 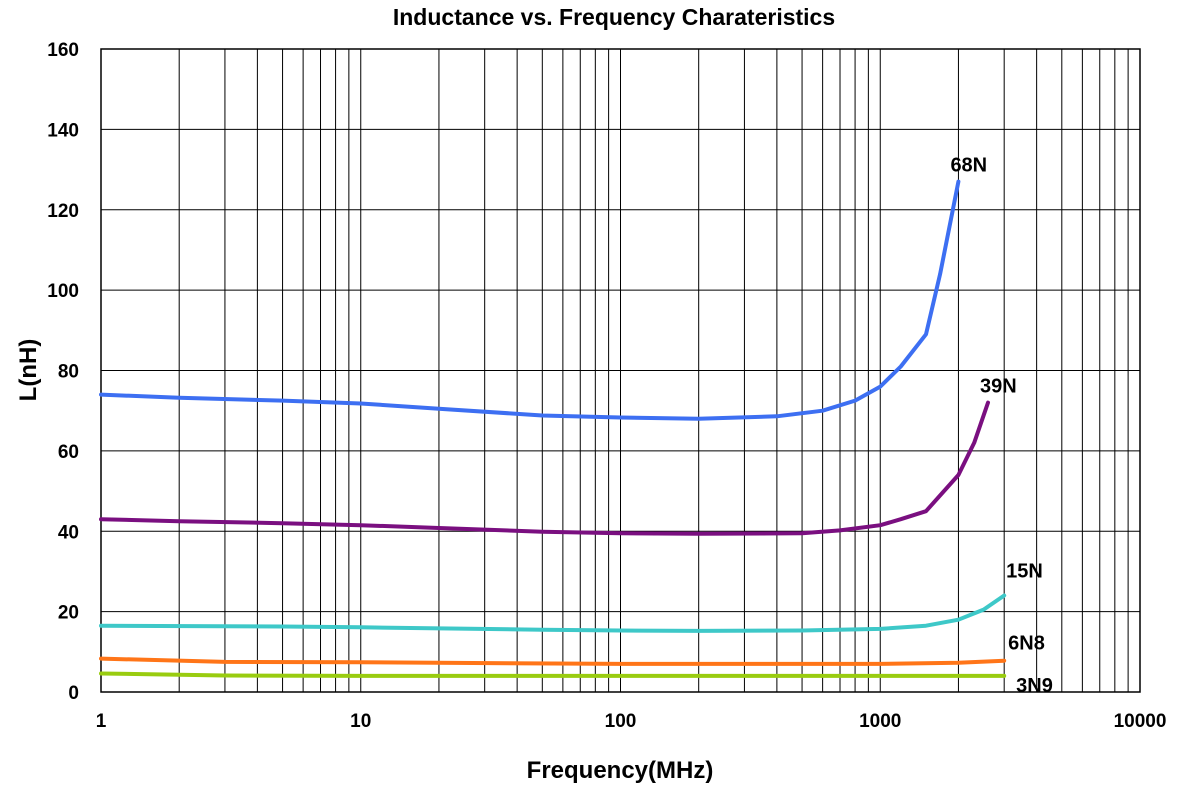 What do you see at coordinates (63, 130) in the screenshot?
I see `y-tick-label: 140` at bounding box center [63, 130].